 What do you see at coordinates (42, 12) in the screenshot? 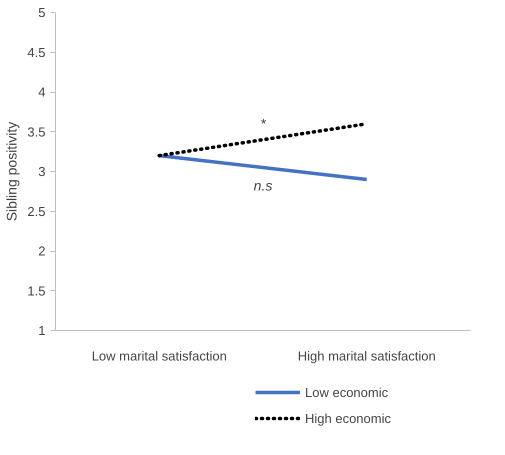
I see `y-tick-label: 5` at bounding box center [42, 12].